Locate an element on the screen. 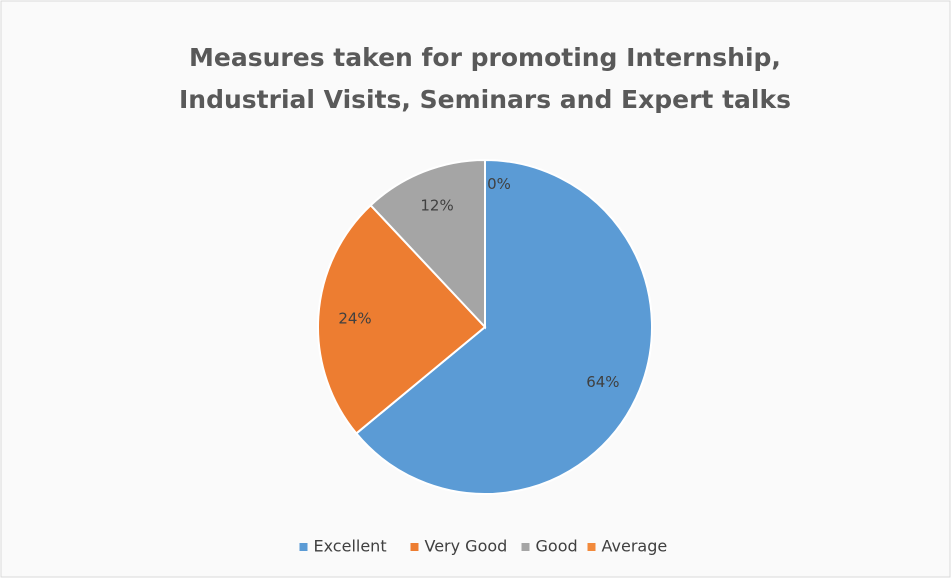 This screenshot has width=951, height=578. data-label: 0% is located at coordinates (499, 184).